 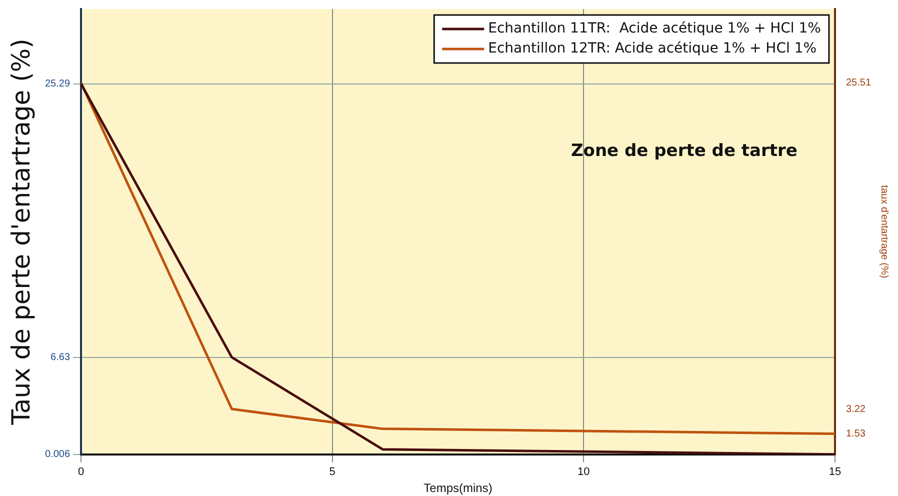 I want to click on y2-axis-title: taux d'entartrage (%), so click(x=884, y=231).